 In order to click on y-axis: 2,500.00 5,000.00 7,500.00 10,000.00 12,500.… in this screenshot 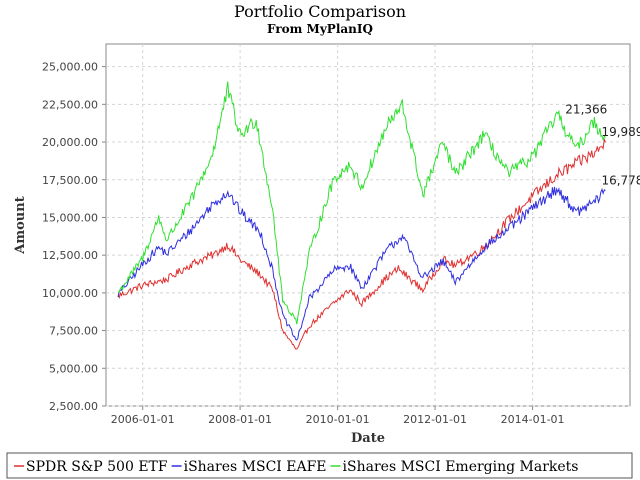, I will do `click(74, 237)`.